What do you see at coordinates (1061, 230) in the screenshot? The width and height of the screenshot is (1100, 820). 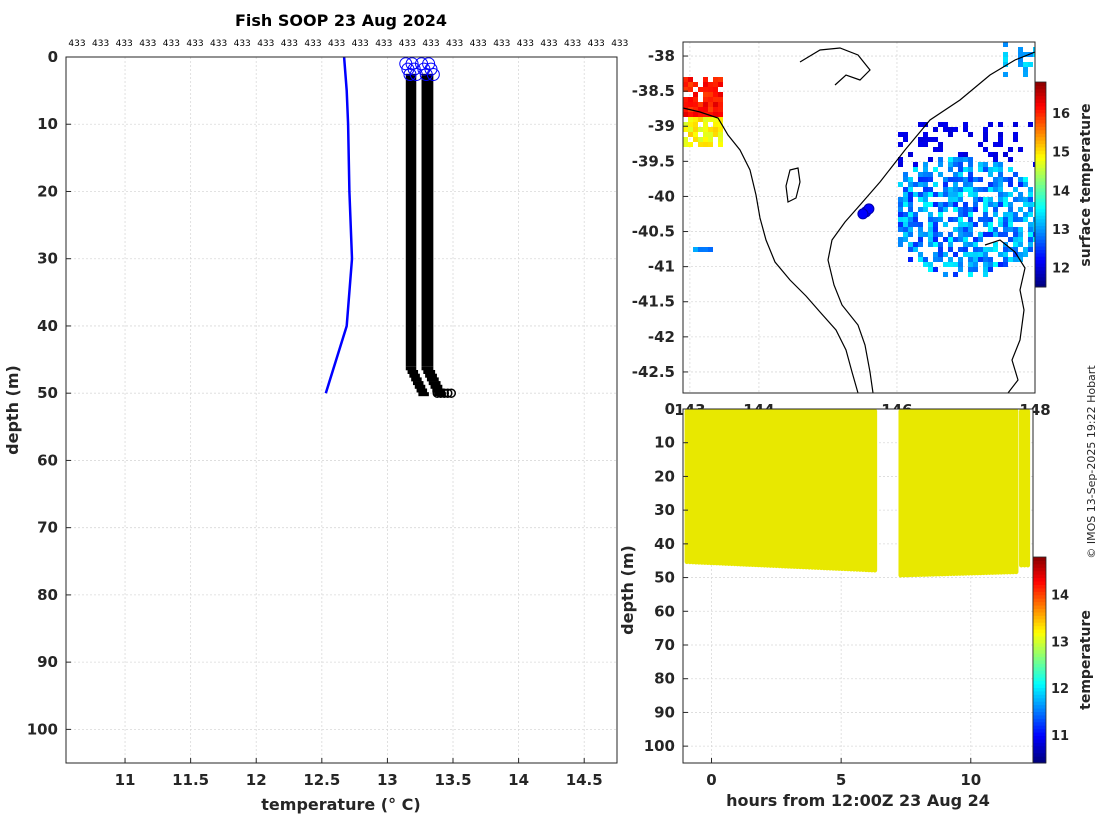 I see `map-colorbar-tick-label: 13` at bounding box center [1061, 230].